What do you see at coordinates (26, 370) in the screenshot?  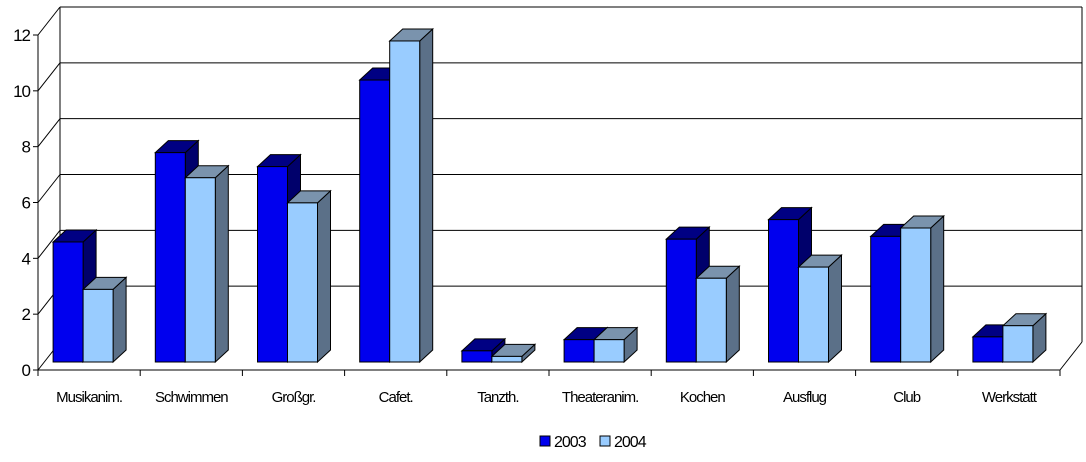 I see `y-tick-label: 0` at bounding box center [26, 370].